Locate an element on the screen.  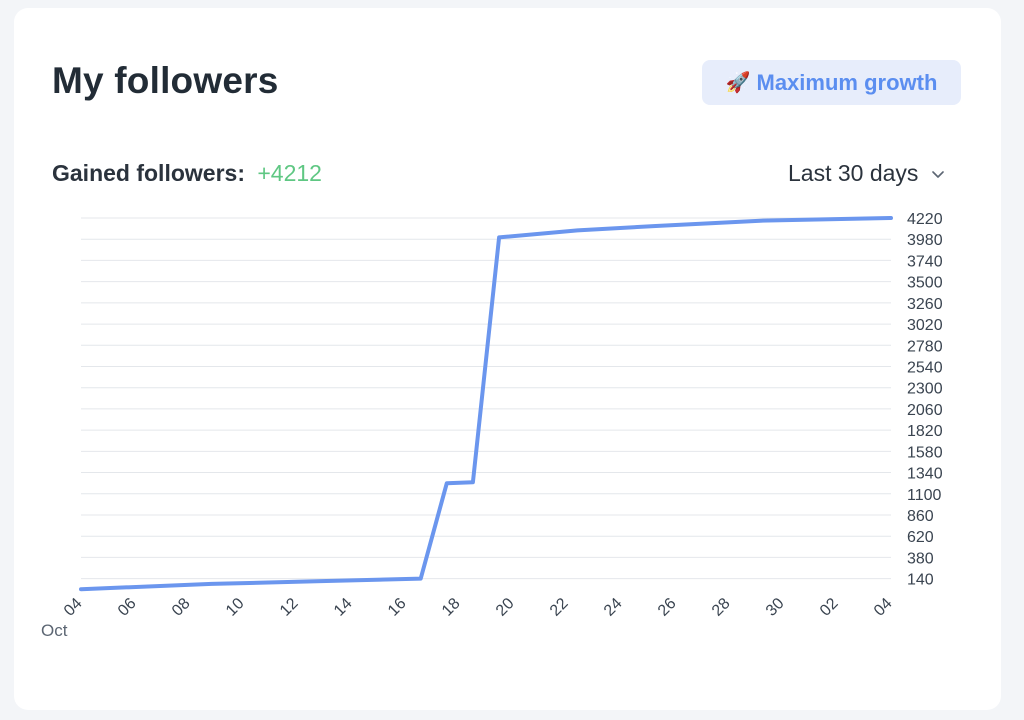
x-tick-label: 26 is located at coordinates (667, 607).